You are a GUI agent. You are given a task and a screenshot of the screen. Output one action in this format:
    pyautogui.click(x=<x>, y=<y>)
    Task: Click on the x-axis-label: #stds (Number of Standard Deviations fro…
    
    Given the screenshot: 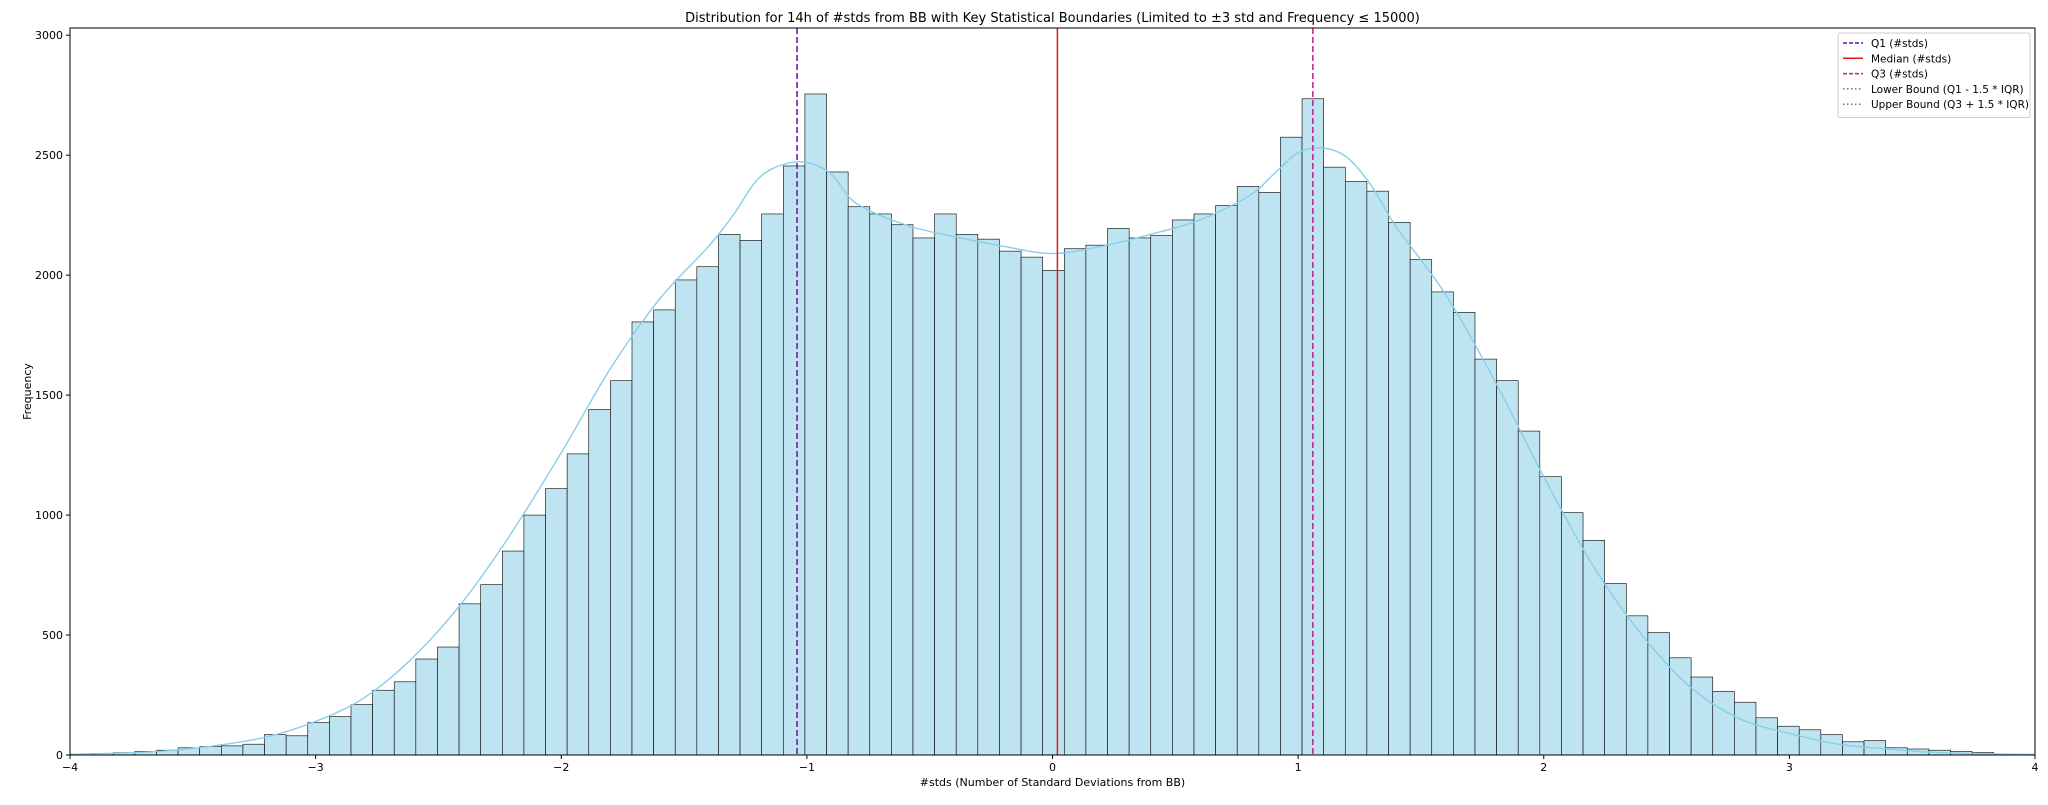 What is the action you would take?
    pyautogui.click(x=1052, y=782)
    